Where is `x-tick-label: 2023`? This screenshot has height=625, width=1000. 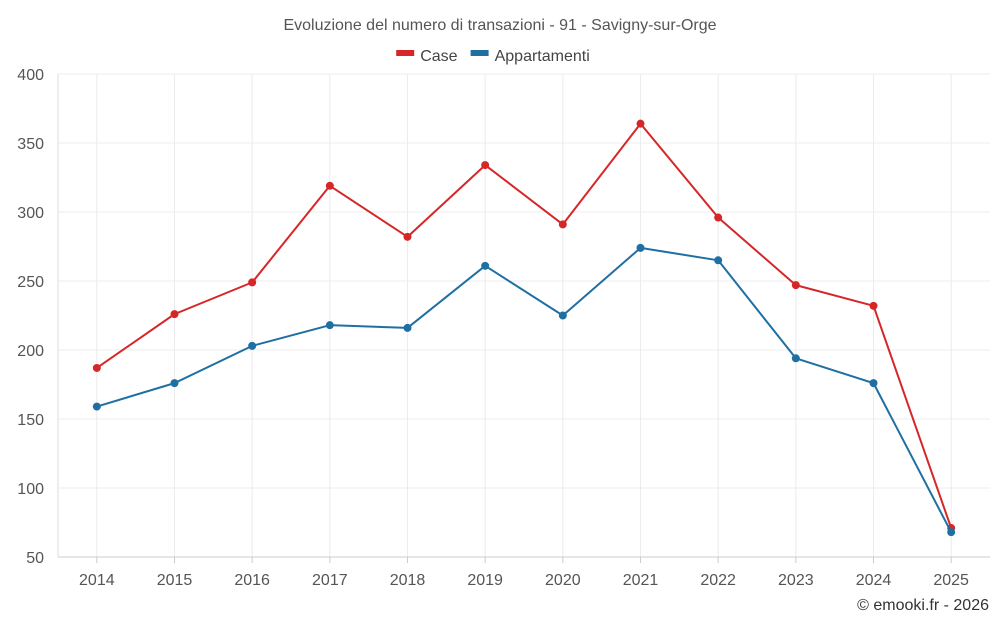 x-tick-label: 2023 is located at coordinates (796, 580).